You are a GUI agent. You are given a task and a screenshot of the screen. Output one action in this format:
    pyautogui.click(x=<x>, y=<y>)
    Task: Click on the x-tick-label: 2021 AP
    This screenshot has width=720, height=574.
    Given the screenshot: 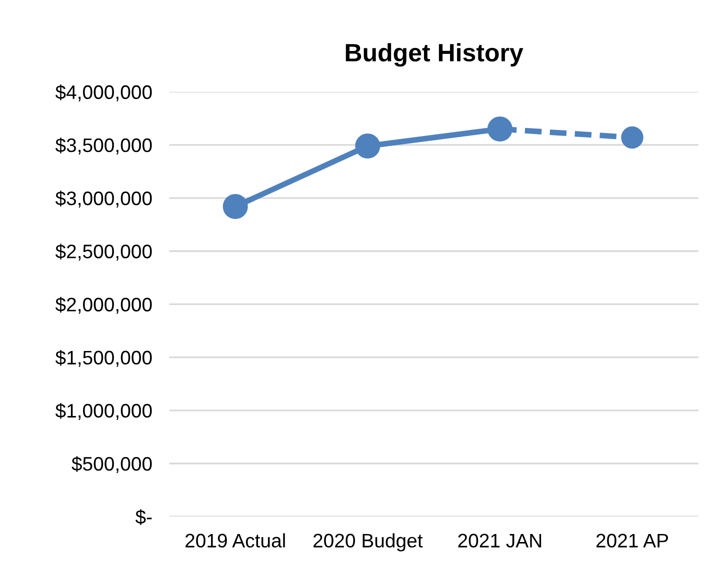 What is the action you would take?
    pyautogui.click(x=632, y=541)
    